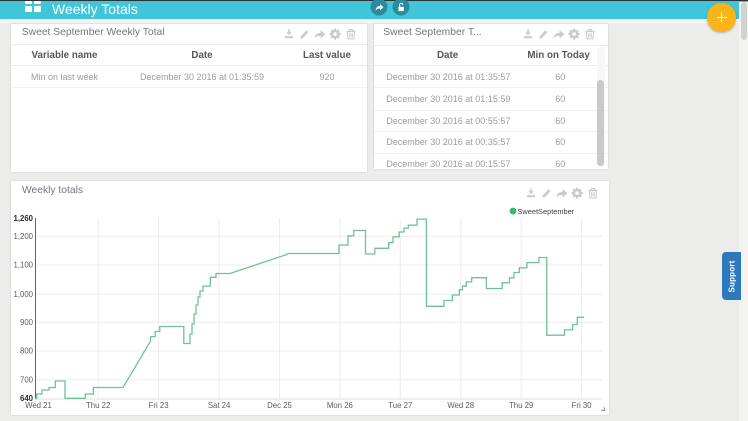 The width and height of the screenshot is (748, 421). I want to click on svg-text: 1,260, so click(23, 218).